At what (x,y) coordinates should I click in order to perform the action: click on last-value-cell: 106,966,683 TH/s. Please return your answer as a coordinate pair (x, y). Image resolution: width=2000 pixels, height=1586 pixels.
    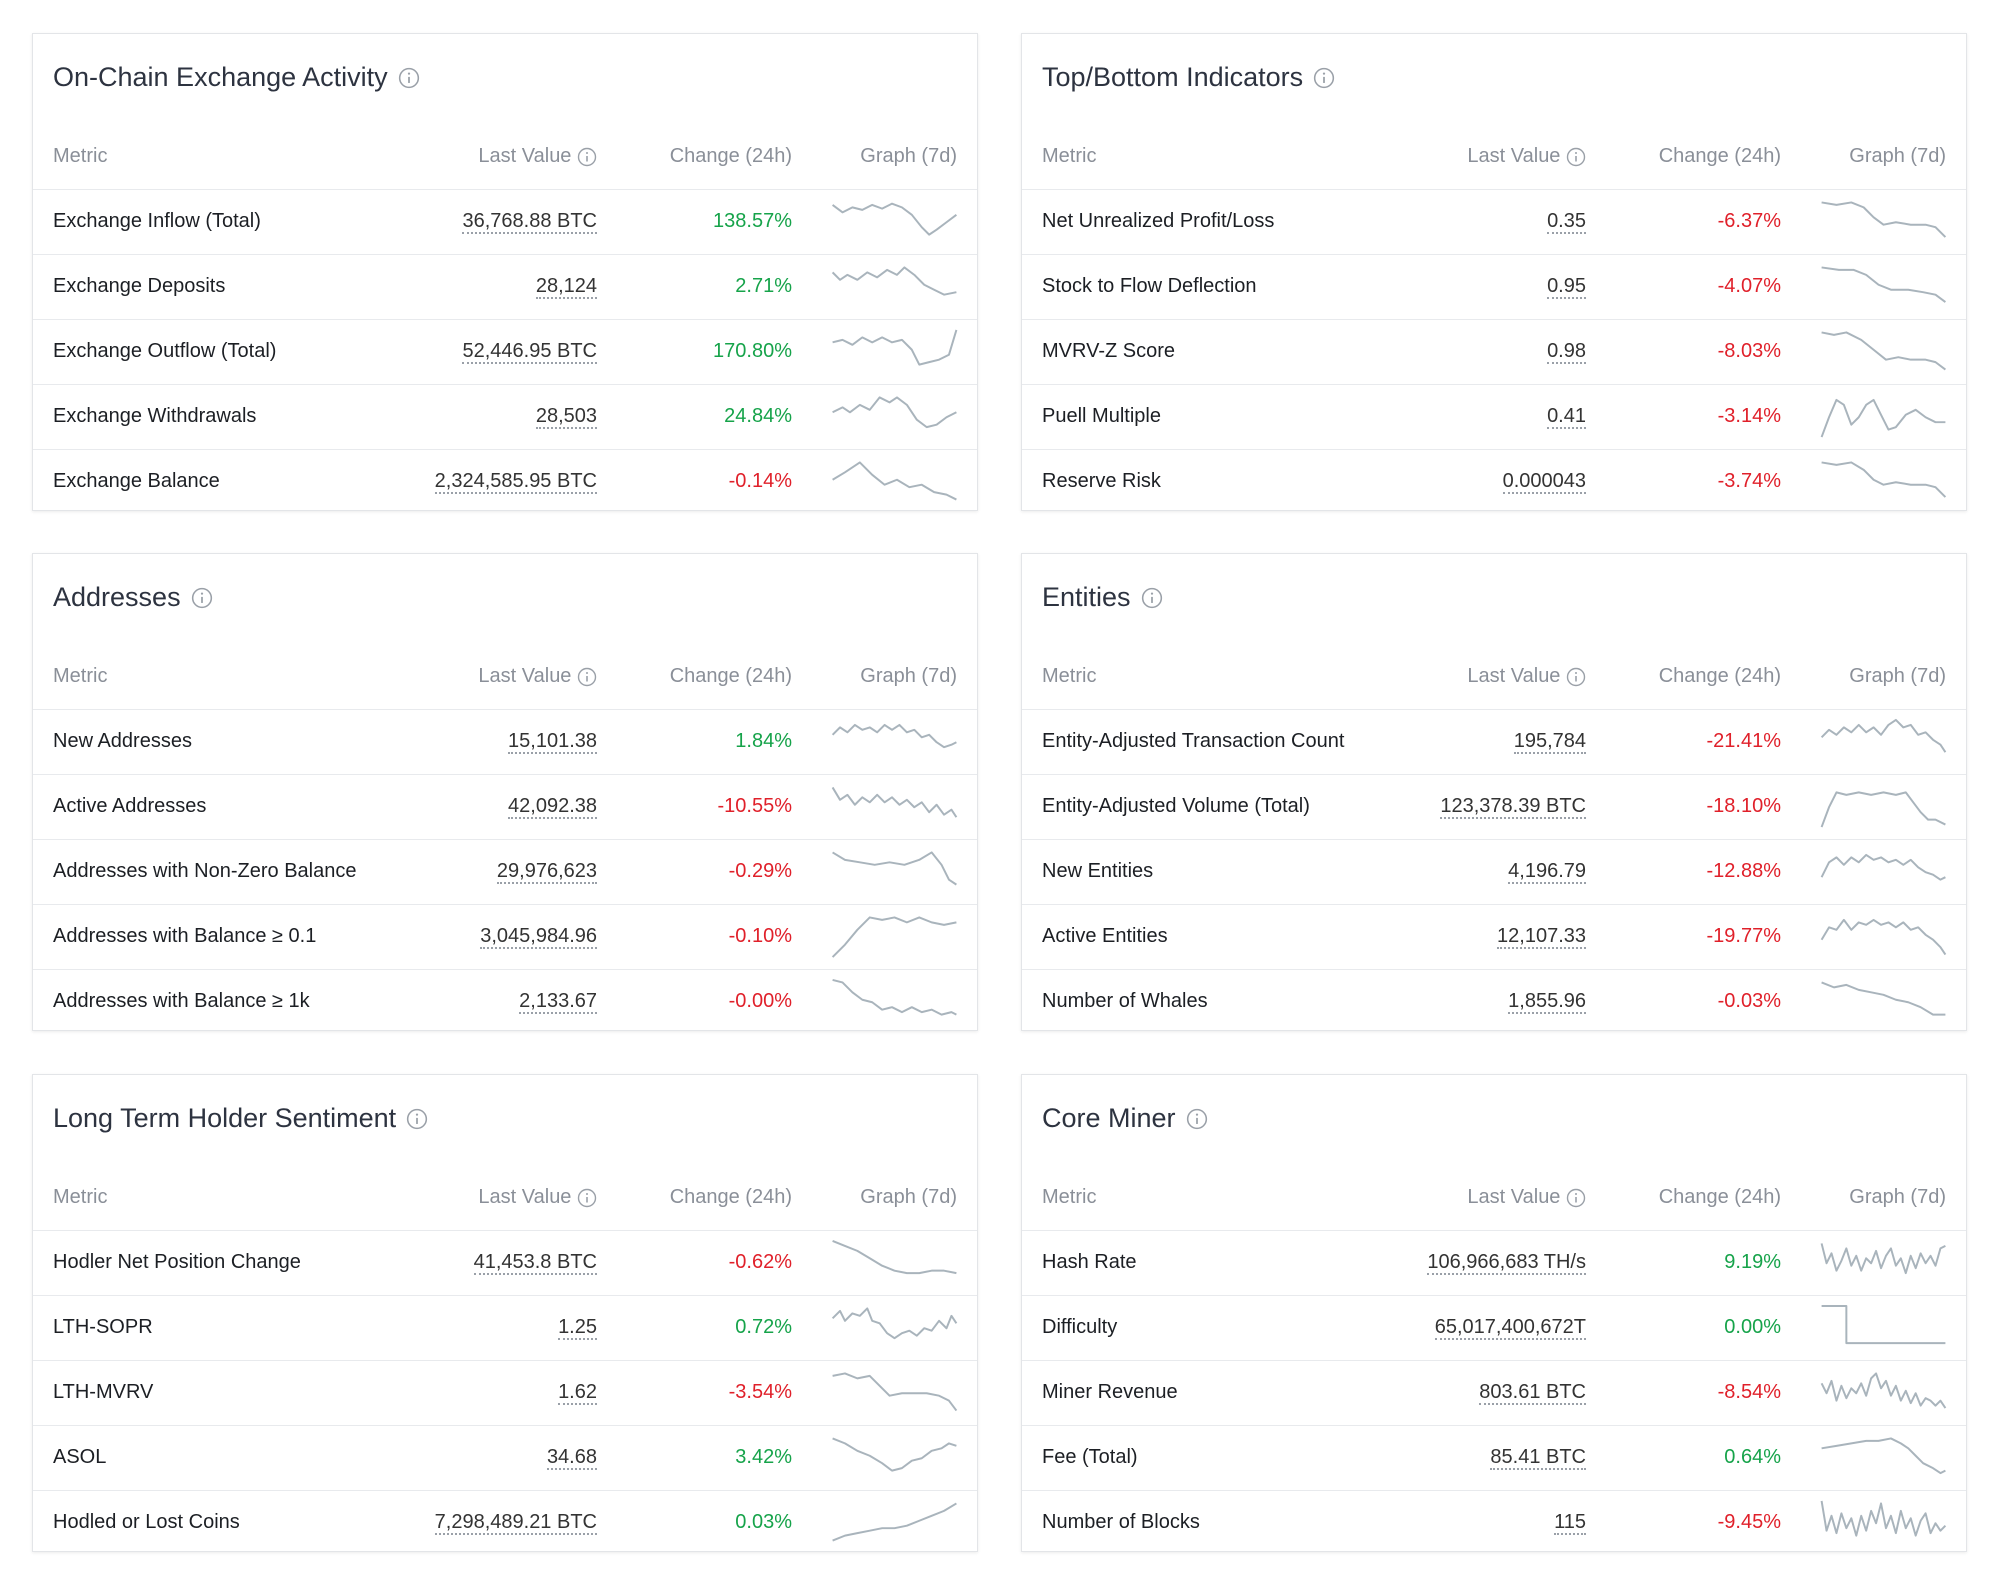
    Looking at the image, I should click on (1506, 1262).